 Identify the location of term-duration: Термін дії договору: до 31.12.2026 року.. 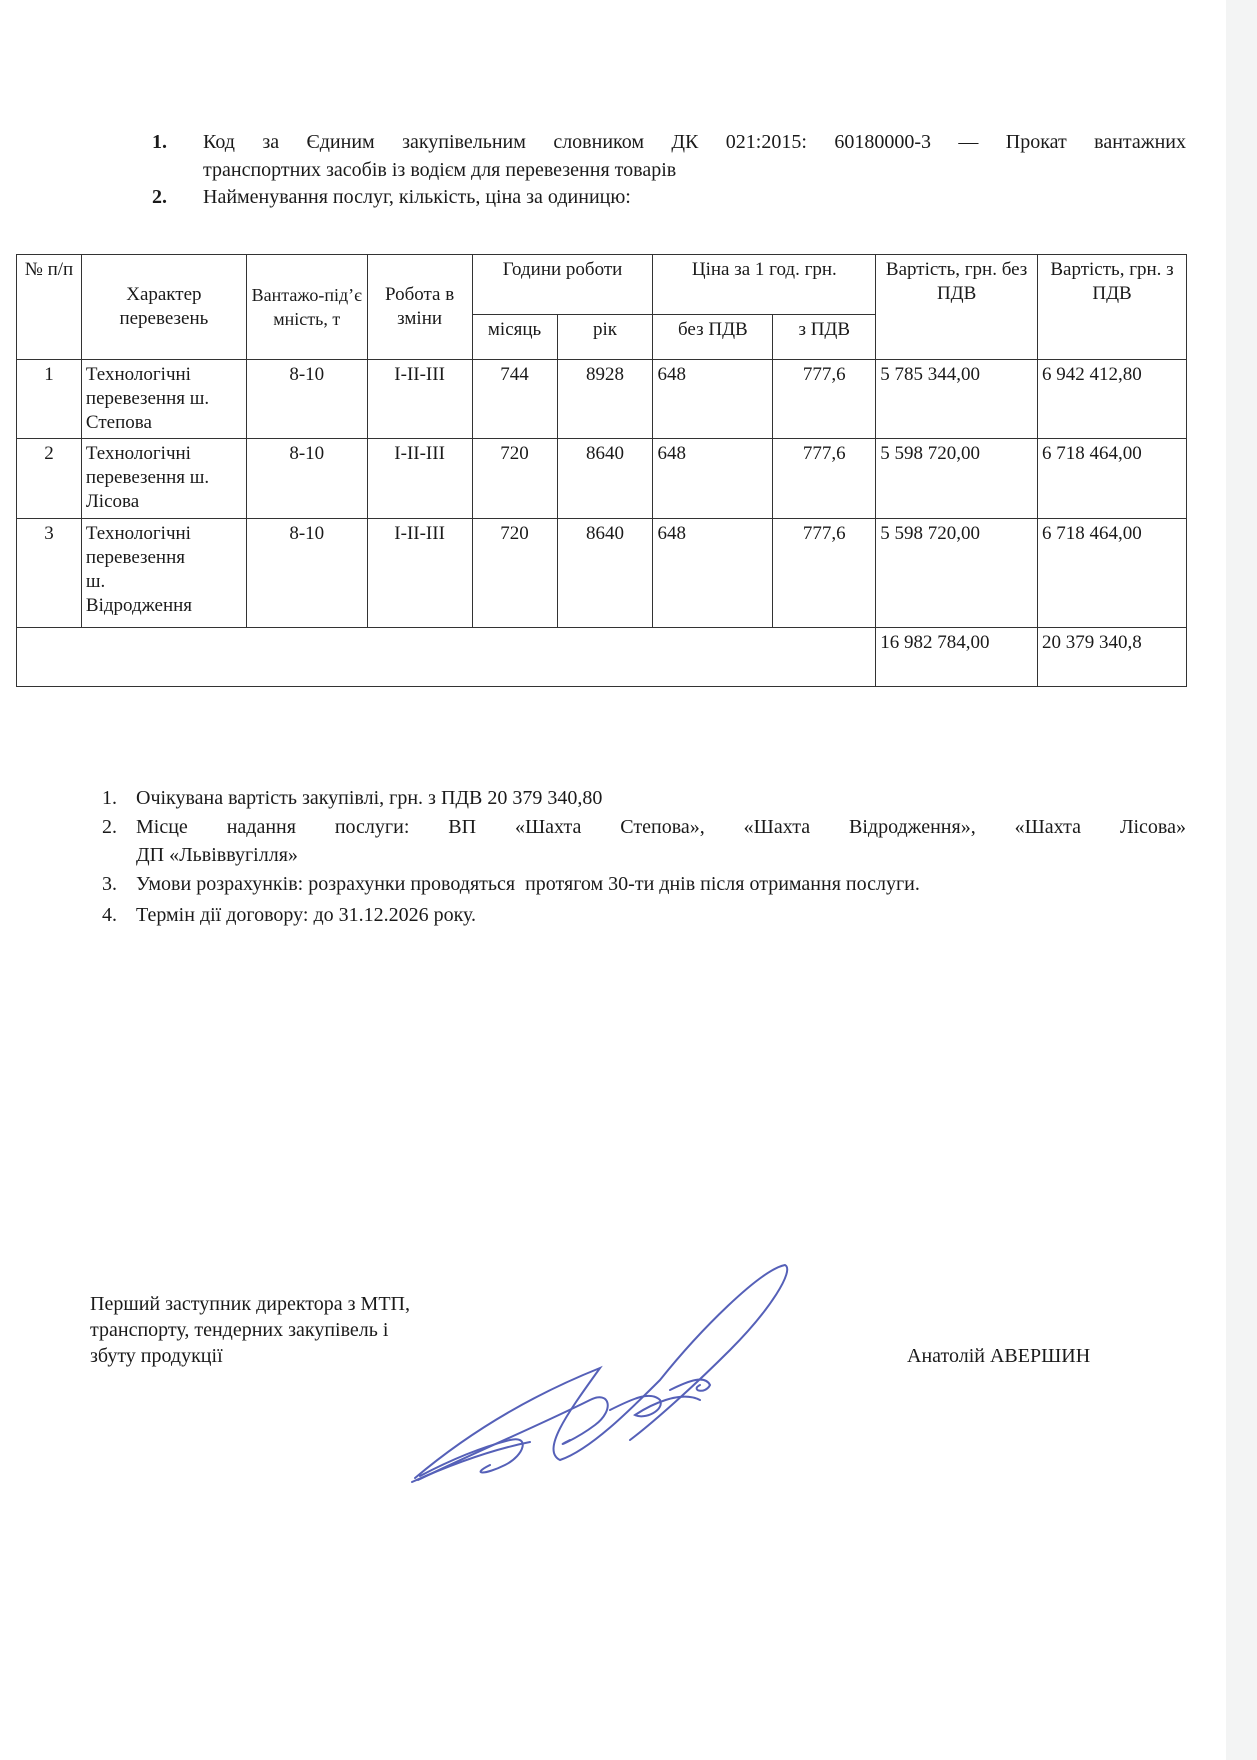
(306, 915).